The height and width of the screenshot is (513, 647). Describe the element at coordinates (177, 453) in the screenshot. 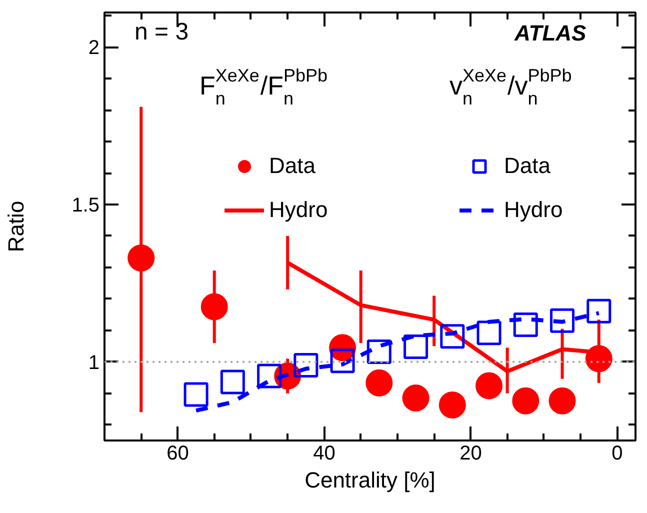

I see `x-tick-label: 60` at that location.